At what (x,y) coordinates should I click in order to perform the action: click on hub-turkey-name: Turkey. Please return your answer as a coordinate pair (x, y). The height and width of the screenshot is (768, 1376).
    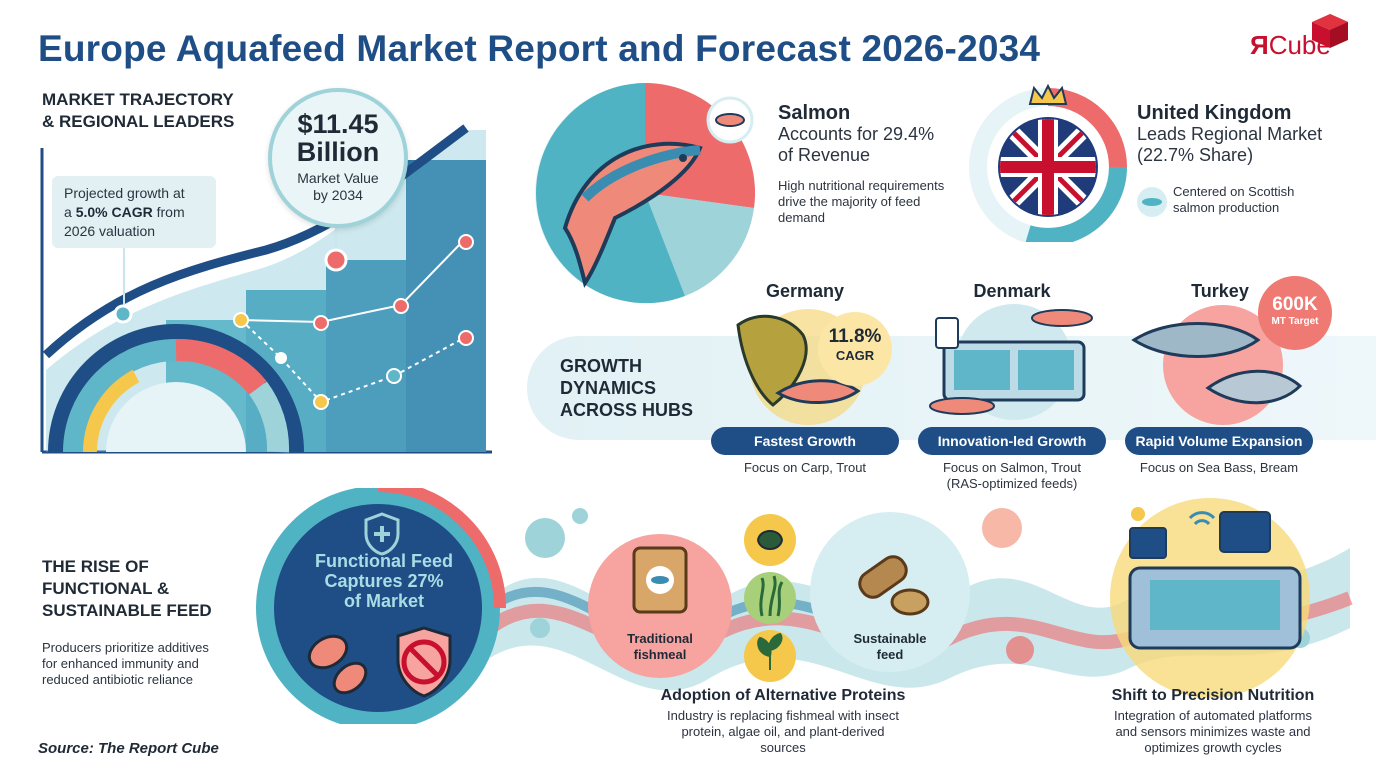
    Looking at the image, I should click on (1220, 291).